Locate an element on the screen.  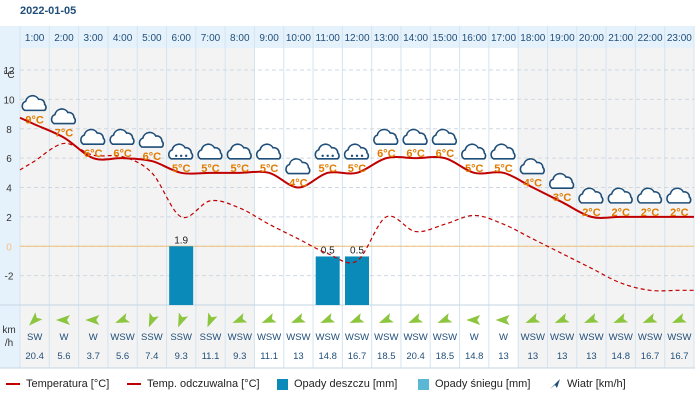
wind-direction: SSW is located at coordinates (152, 337).